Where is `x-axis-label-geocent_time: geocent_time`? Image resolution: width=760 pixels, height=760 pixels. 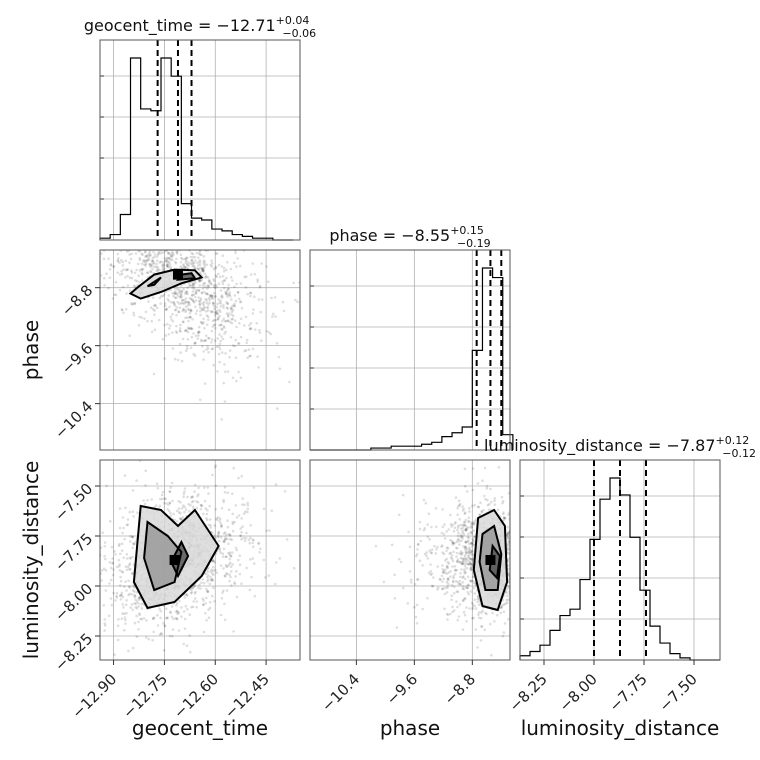 x-axis-label-geocent_time: geocent_time is located at coordinates (200, 728).